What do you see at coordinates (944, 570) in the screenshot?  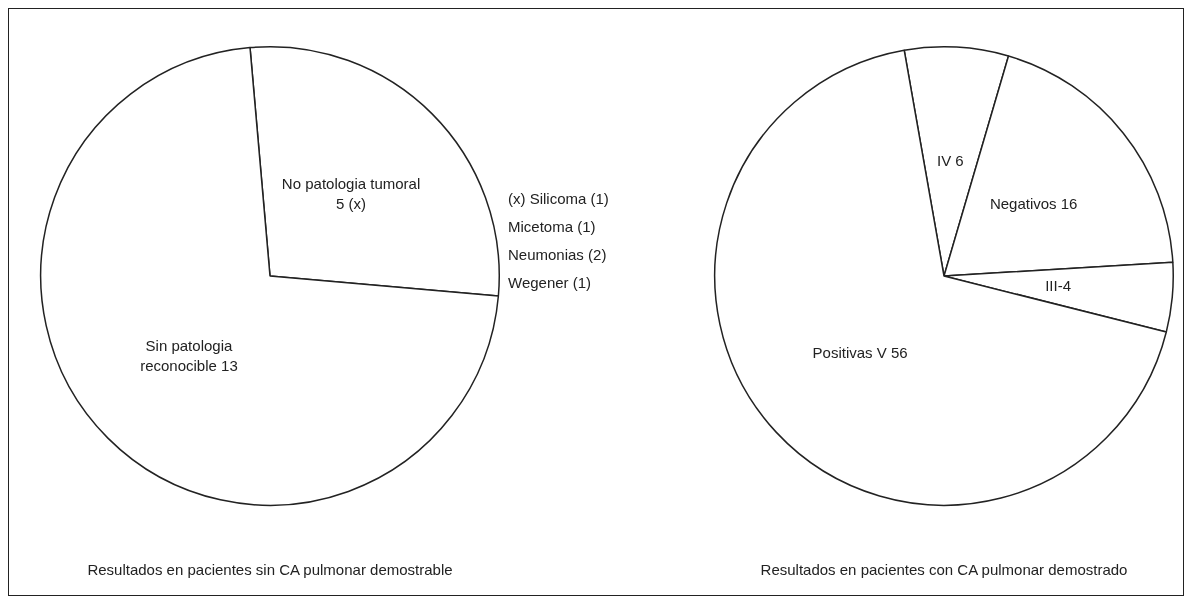 I see `text: Resultados en pacientes con CA pulmonar demostrado` at bounding box center [944, 570].